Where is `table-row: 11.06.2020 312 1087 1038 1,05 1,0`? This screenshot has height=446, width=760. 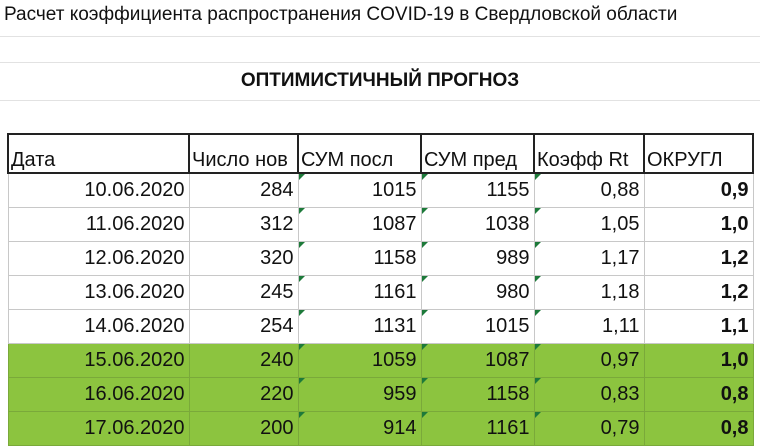
table-row: 11.06.2020 312 1087 1038 1,05 1,0 is located at coordinates (380, 224).